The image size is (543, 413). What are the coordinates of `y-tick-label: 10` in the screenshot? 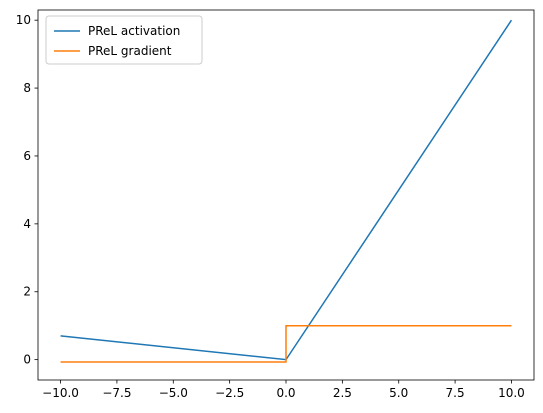 It's located at (23, 20).